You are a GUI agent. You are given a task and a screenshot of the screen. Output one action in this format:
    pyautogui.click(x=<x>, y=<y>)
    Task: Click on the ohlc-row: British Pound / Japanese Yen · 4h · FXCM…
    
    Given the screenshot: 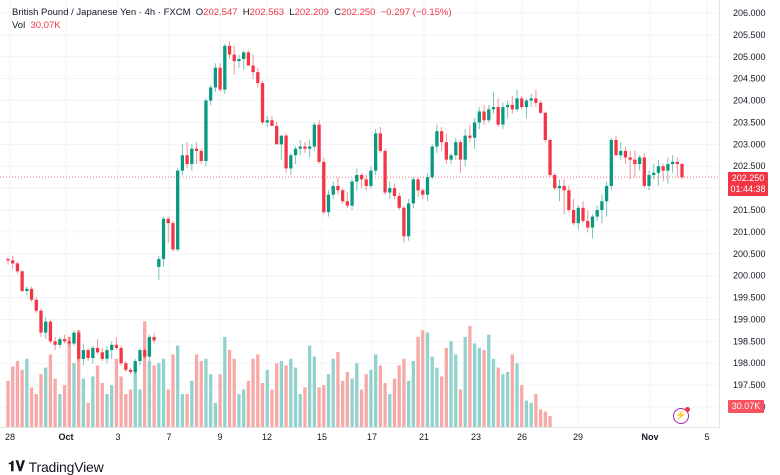 What is the action you would take?
    pyautogui.click(x=232, y=12)
    